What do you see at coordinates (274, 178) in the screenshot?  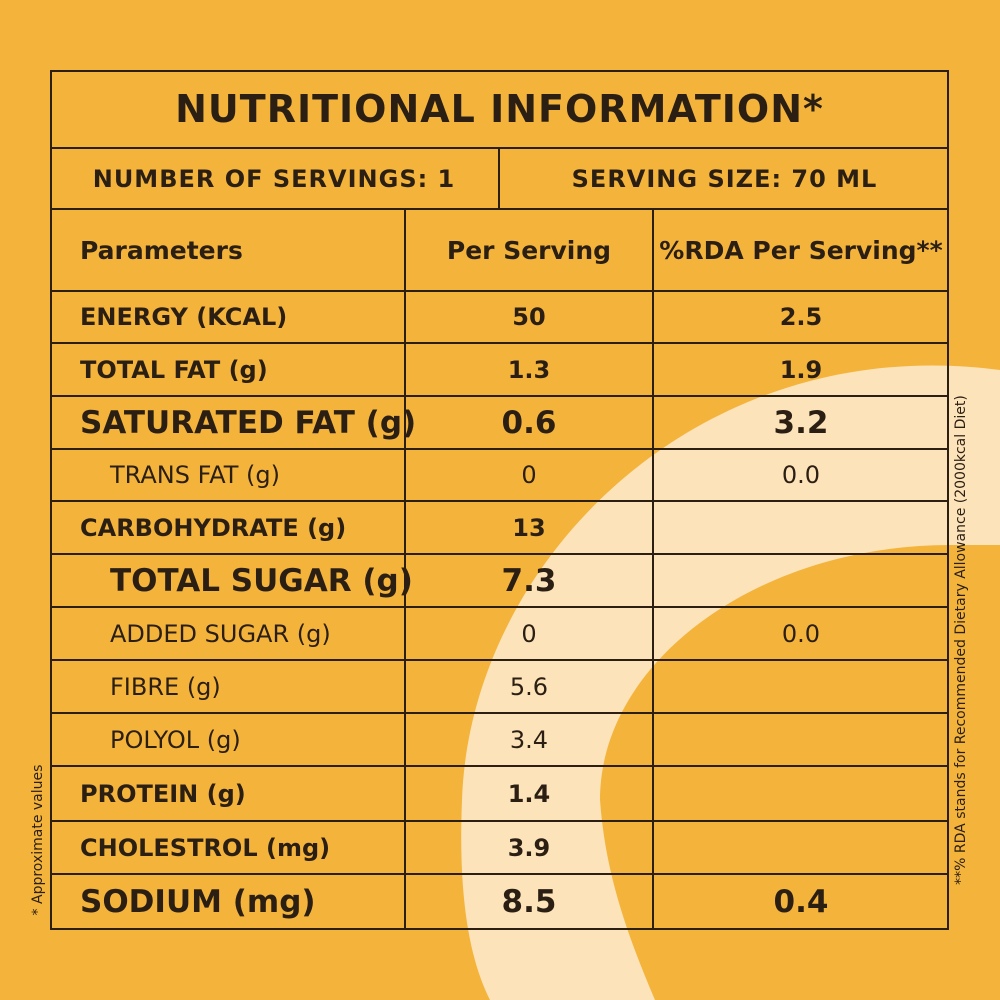 I see `number-of-servings: NUMBER OF SERVINGS: 1` at bounding box center [274, 178].